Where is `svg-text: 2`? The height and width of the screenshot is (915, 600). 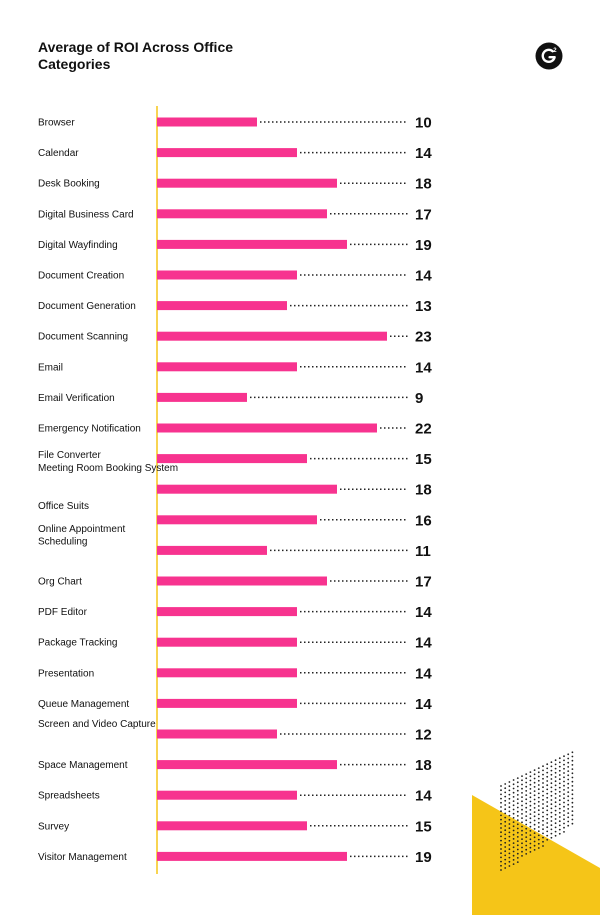 svg-text: 2 is located at coordinates (555, 51).